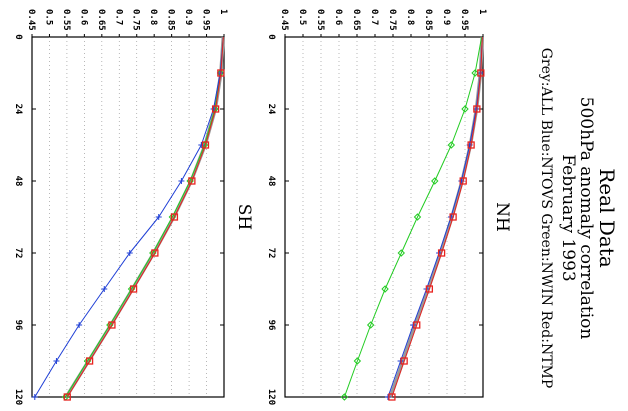 The image size is (628, 411). Describe the element at coordinates (18, 36) in the screenshot. I see `xtick-label-sh-0: 0` at that location.